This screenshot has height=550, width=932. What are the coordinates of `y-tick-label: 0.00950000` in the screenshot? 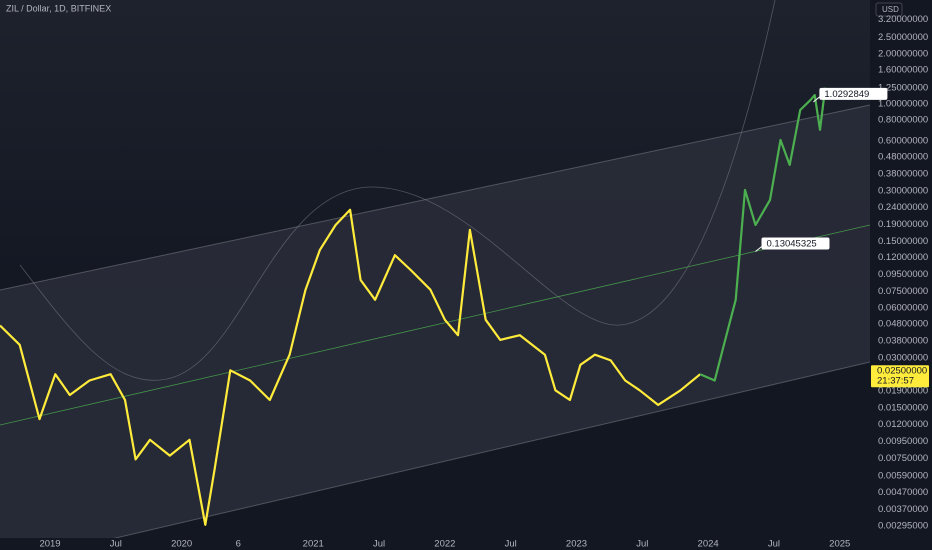 It's located at (903, 441).